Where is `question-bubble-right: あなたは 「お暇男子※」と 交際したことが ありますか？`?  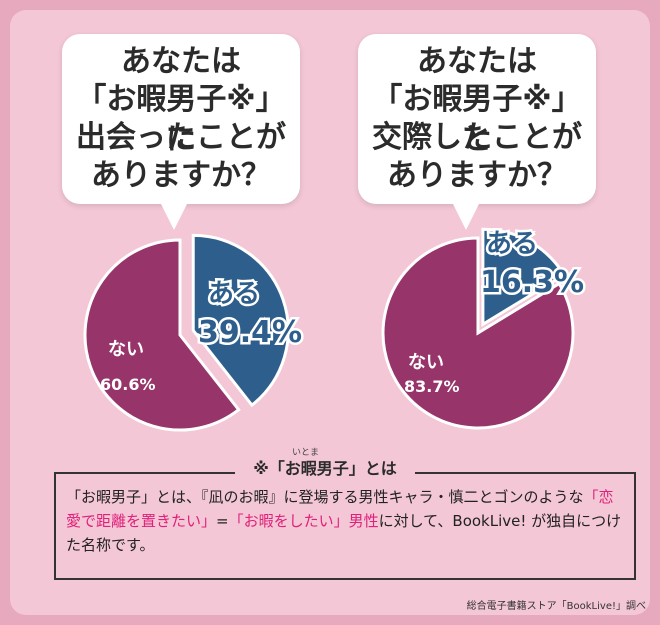
question-bubble-right: あなたは 「お暇男子※」と 交際したことが ありますか？ is located at coordinates (477, 119).